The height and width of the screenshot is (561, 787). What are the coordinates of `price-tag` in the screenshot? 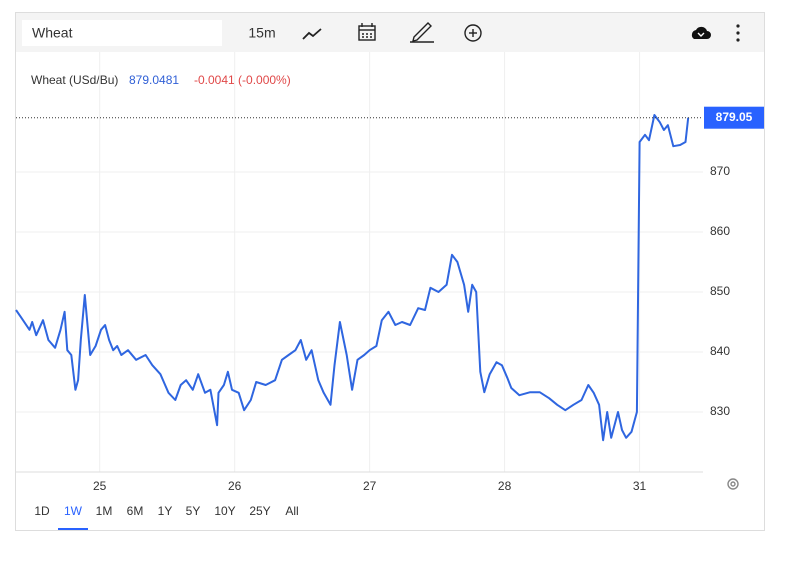 It's located at (734, 117).